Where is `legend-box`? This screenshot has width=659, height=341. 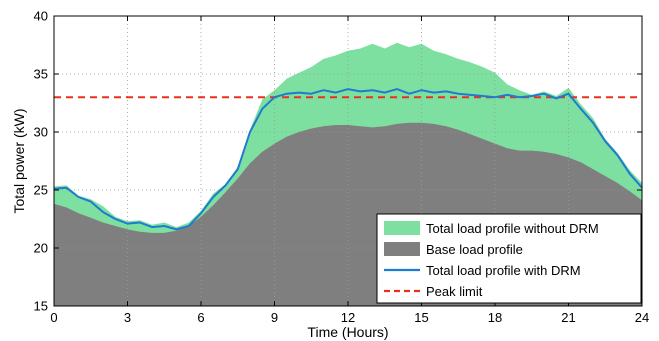
legend-box is located at coordinates (509, 258).